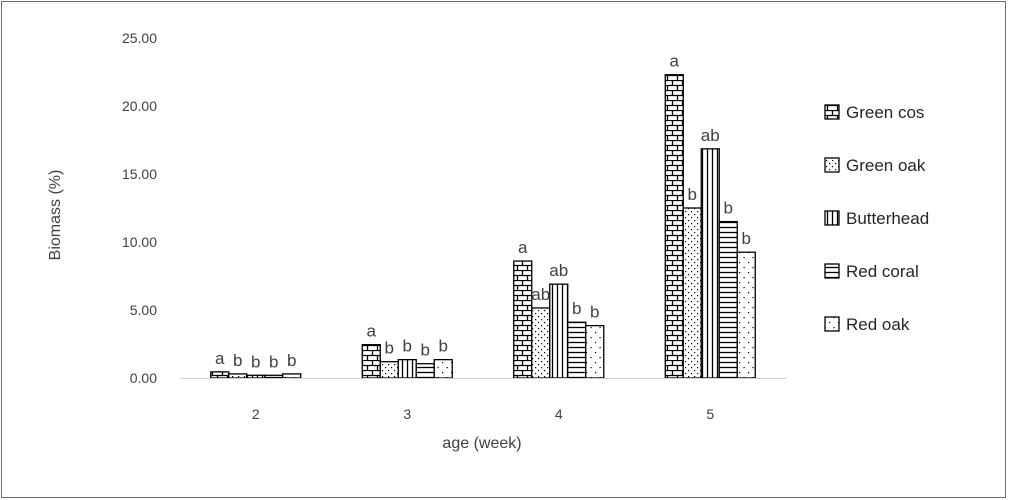 The height and width of the screenshot is (500, 1009). What do you see at coordinates (710, 414) in the screenshot?
I see `x-tick-label: 5` at bounding box center [710, 414].